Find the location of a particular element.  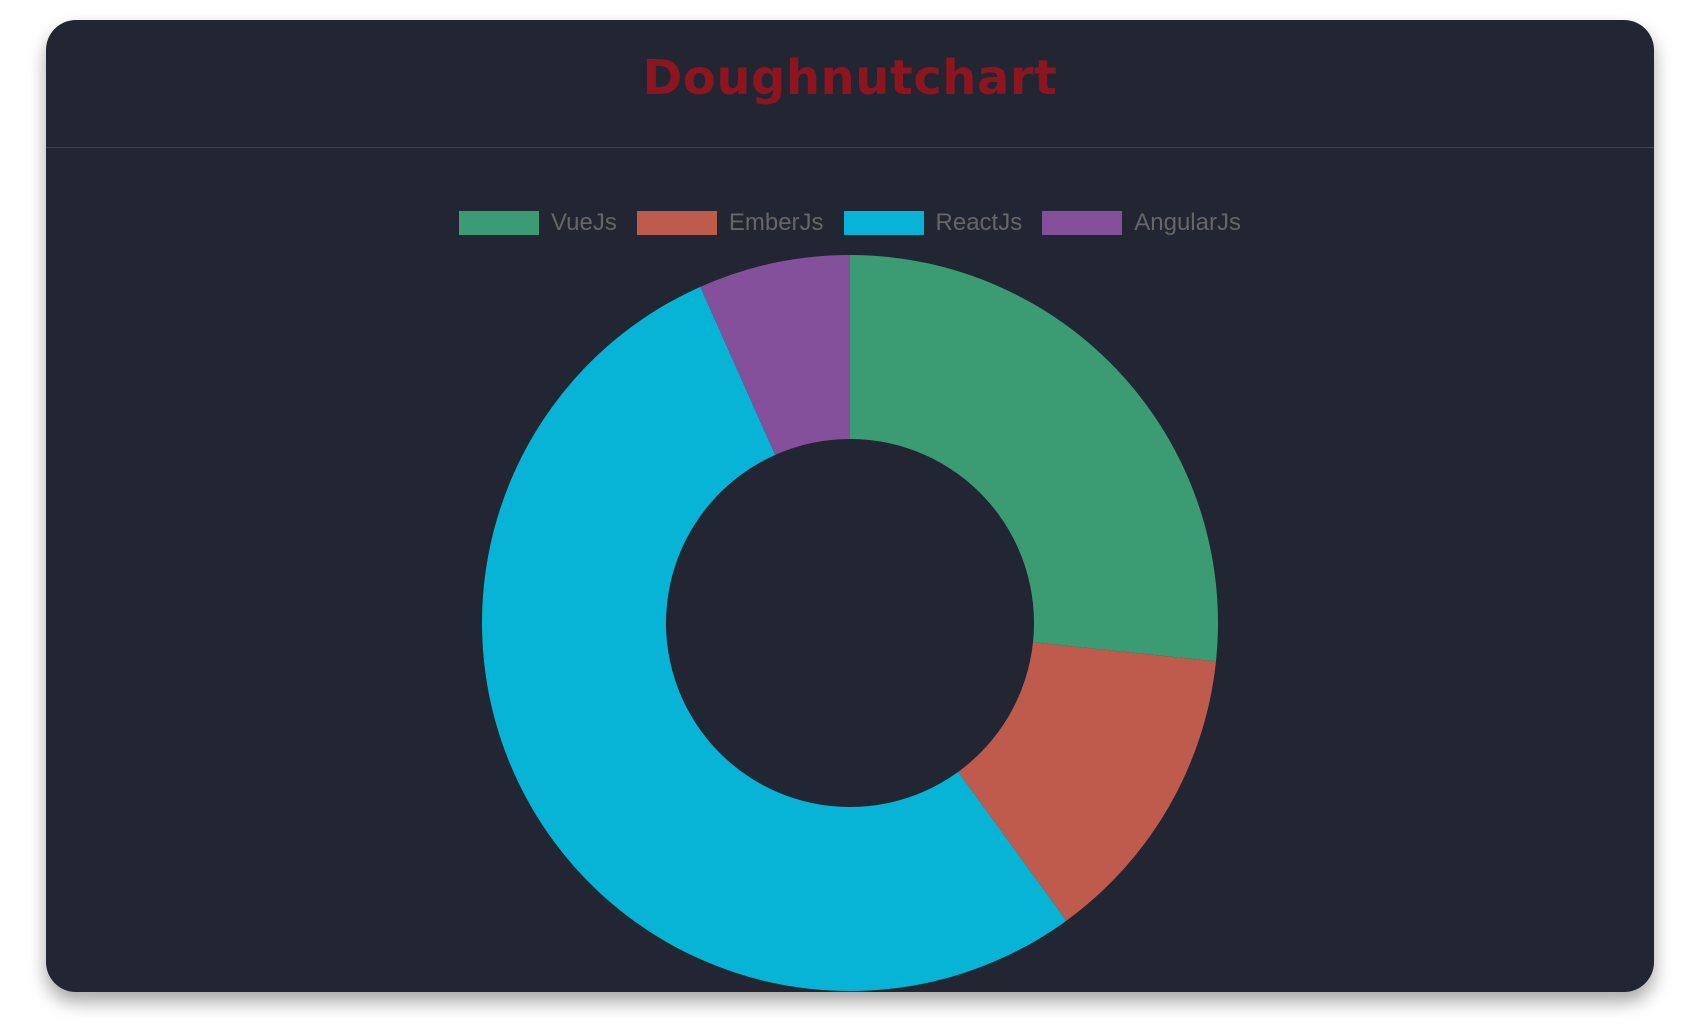

legend-item-reactjs: ReactJs is located at coordinates (933, 223).